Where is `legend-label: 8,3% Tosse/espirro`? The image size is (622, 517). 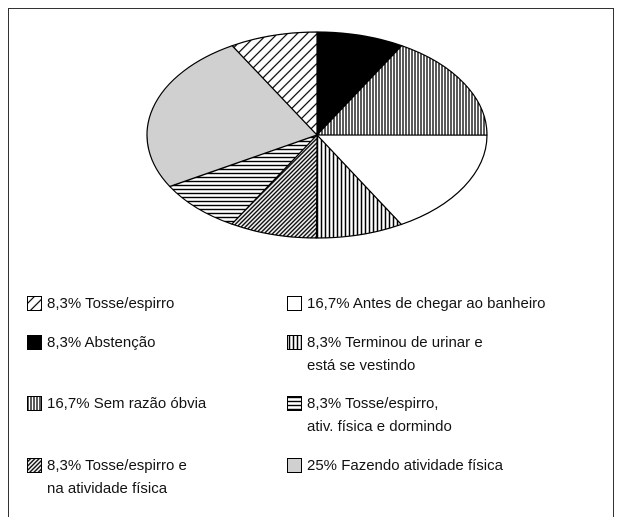
legend-label: 8,3% Tosse/espirro is located at coordinates (111, 303).